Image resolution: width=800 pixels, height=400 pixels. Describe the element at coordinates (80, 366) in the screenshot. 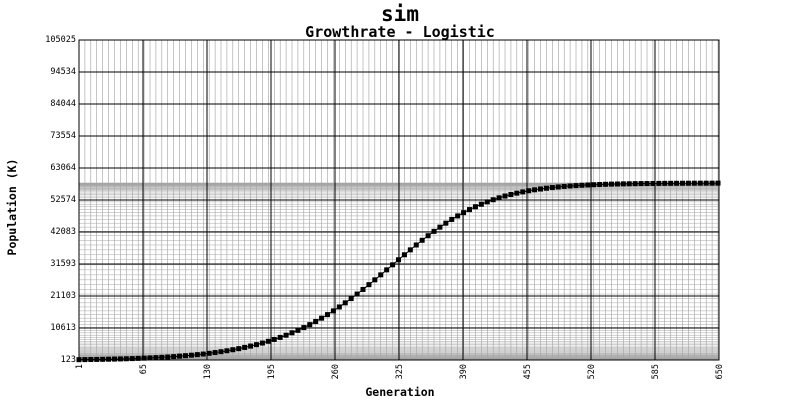

I see `x-tick-label: 1` at that location.